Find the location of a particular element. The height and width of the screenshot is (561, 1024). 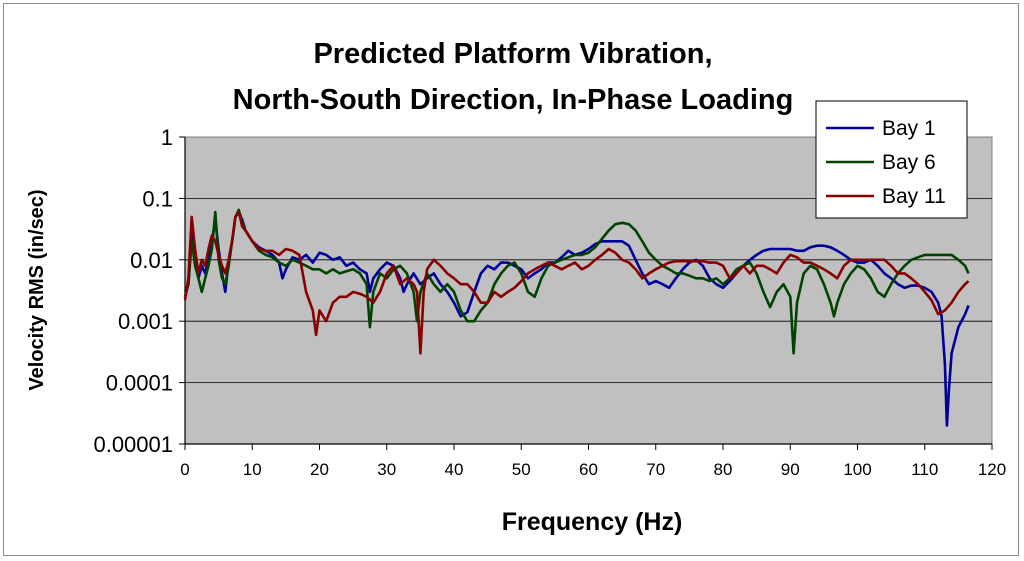

x-tick-labels: 0 10 20 30 40 50 60 70 80 90 100 110 120 is located at coordinates (593, 469).